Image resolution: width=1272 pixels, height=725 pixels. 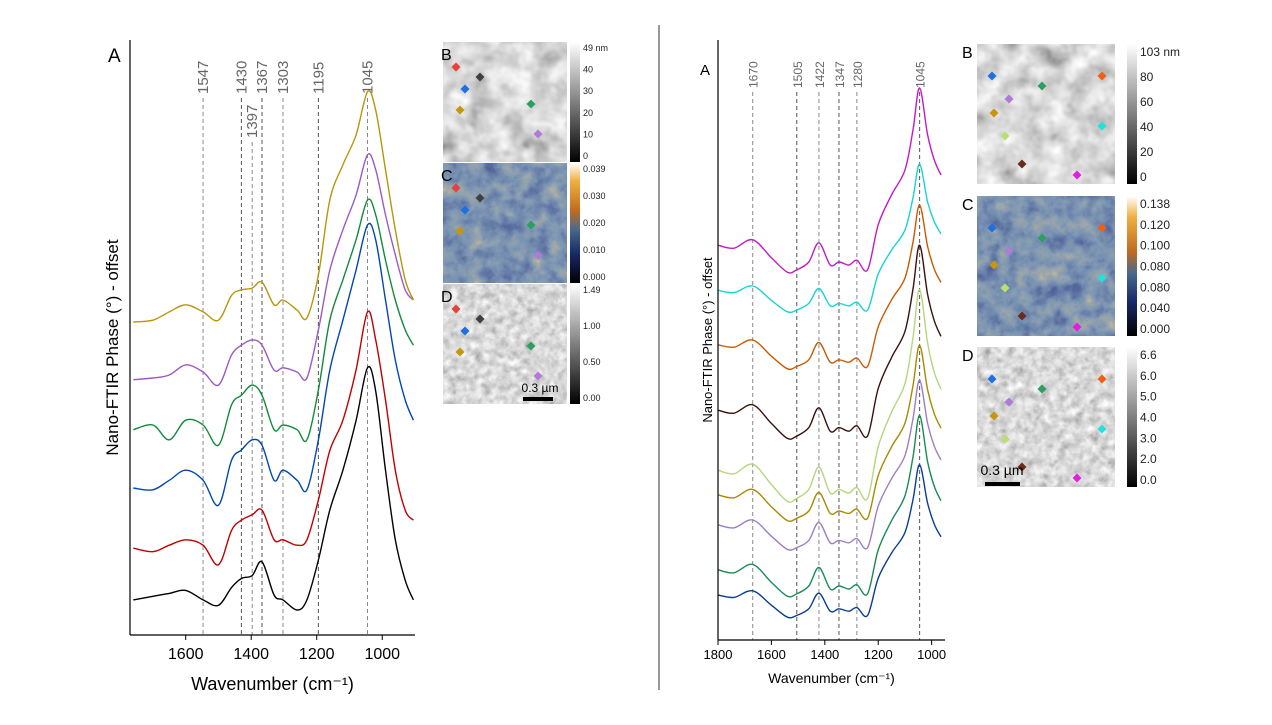 What do you see at coordinates (592, 398) in the screenshot?
I see `colorbar-tick-label: 0.00` at bounding box center [592, 398].